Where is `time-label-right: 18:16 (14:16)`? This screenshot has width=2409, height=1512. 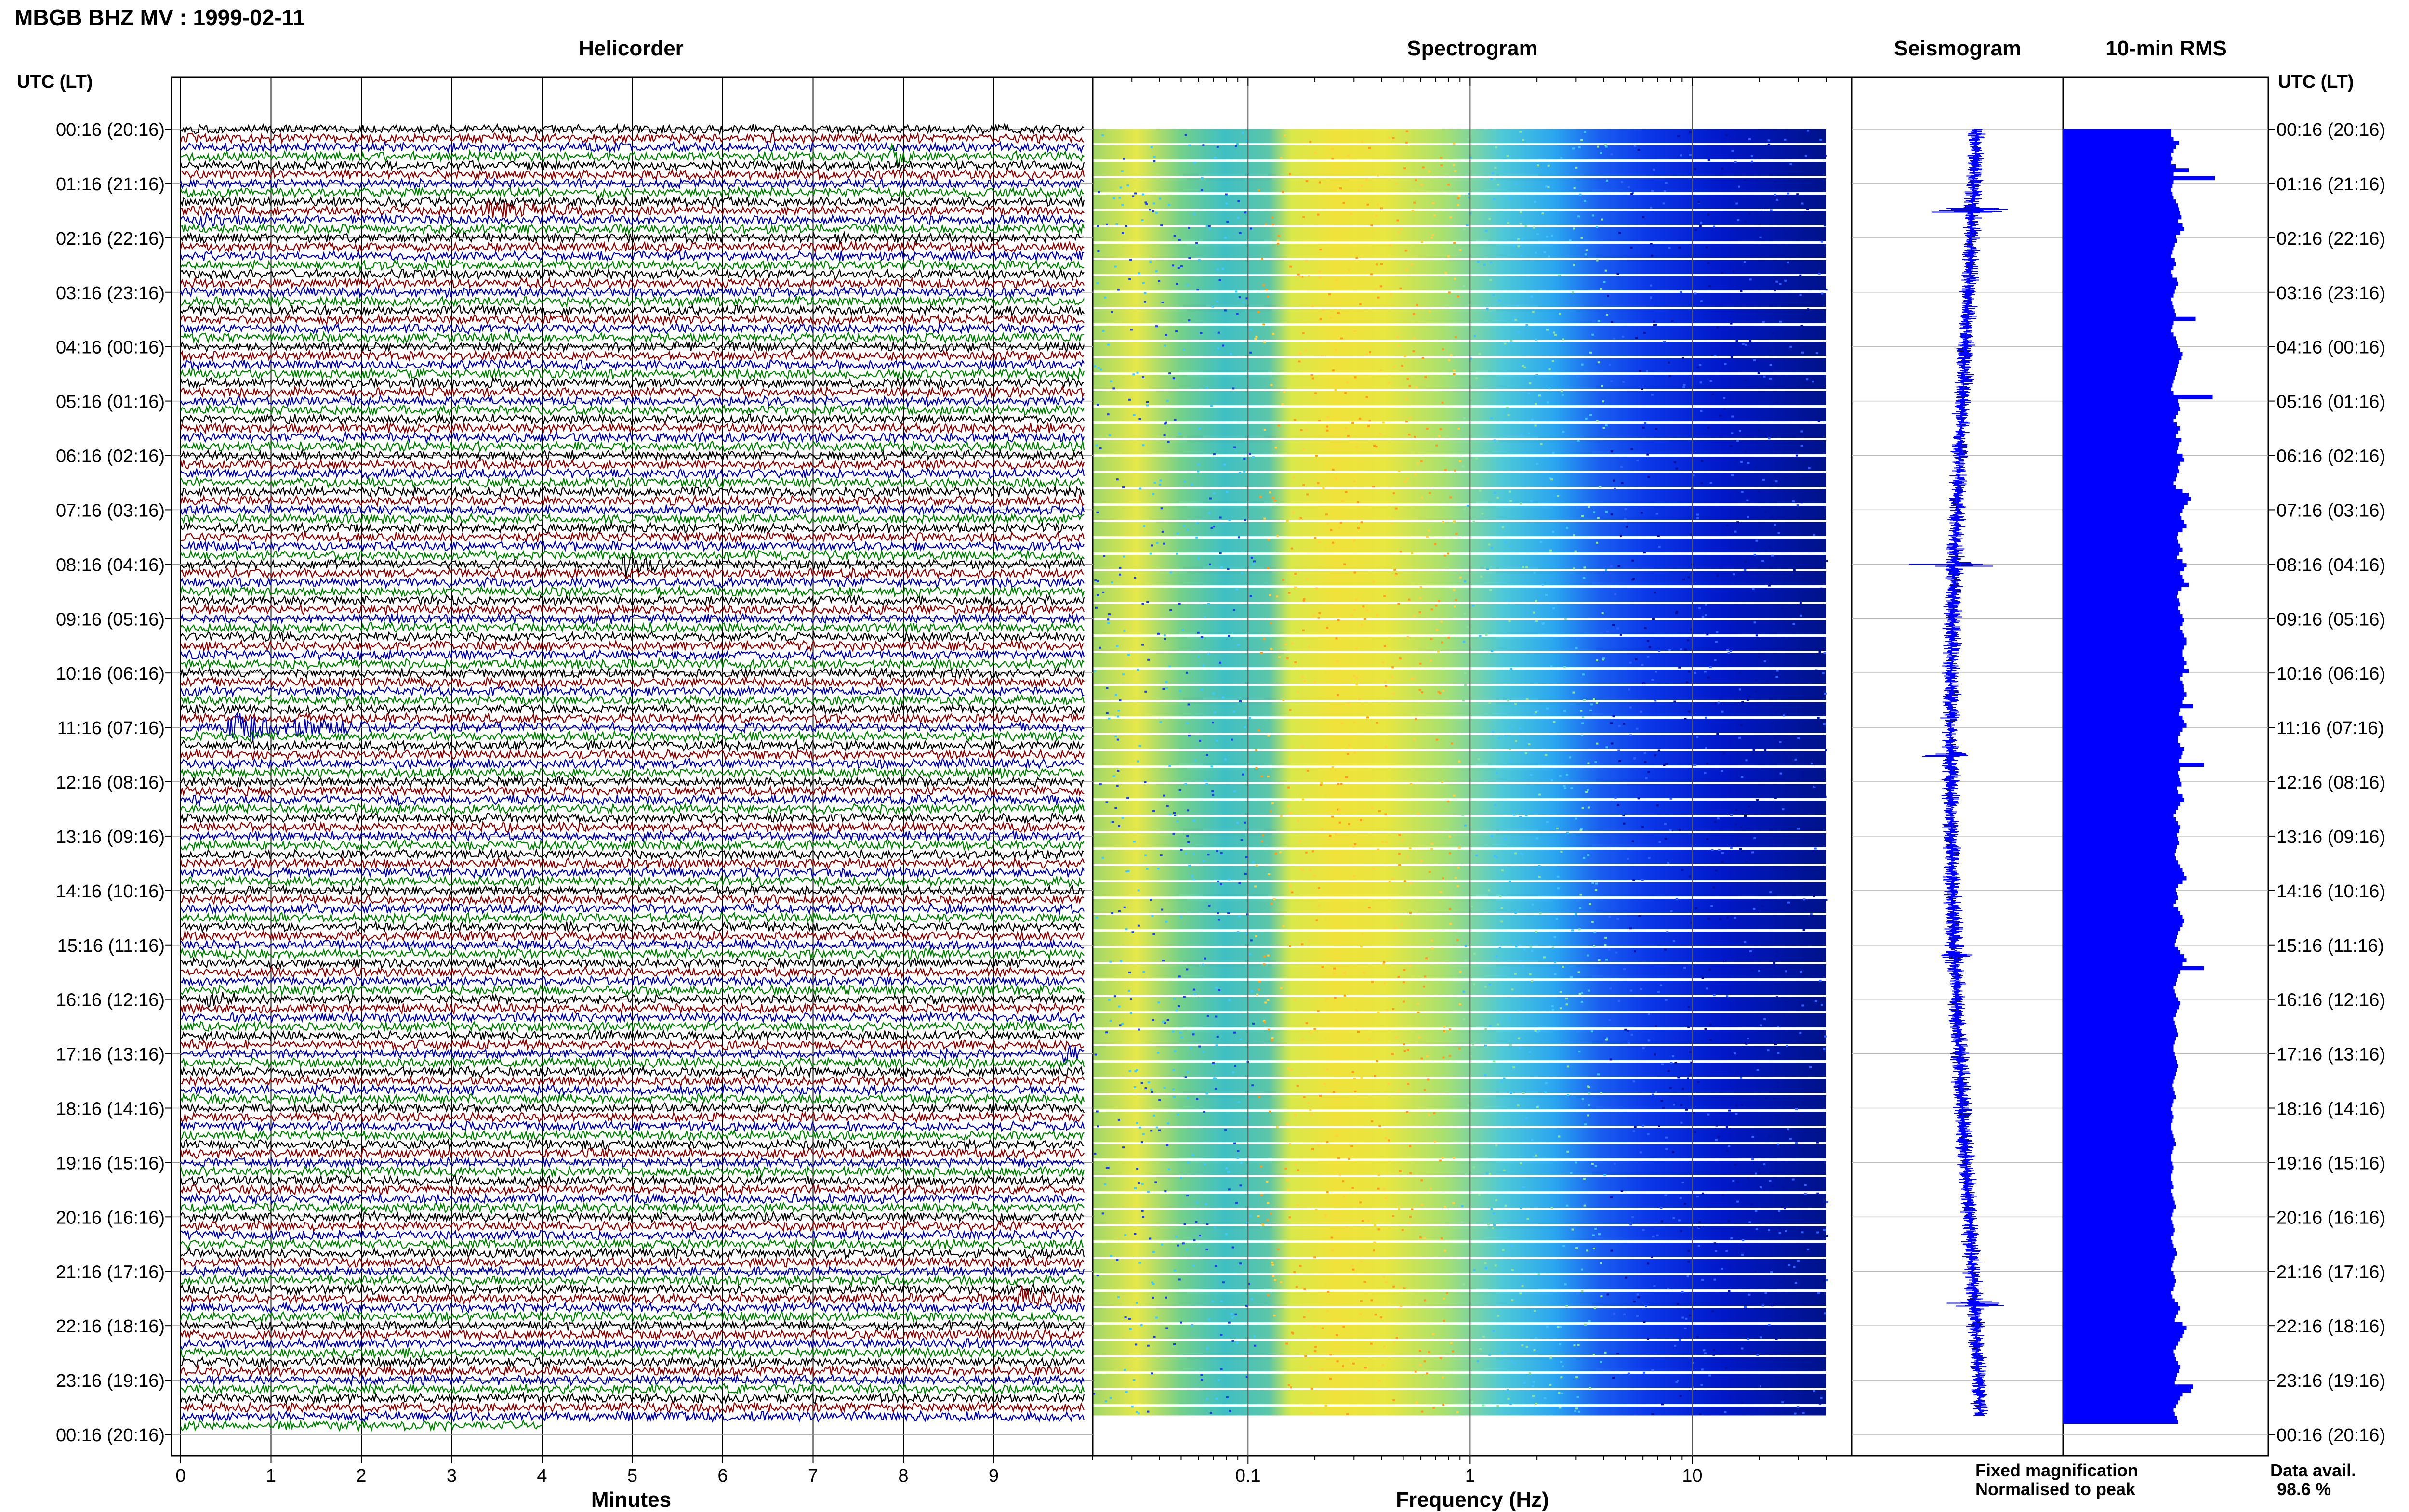
time-label-right: 18:16 (14:16) is located at coordinates (2331, 1109).